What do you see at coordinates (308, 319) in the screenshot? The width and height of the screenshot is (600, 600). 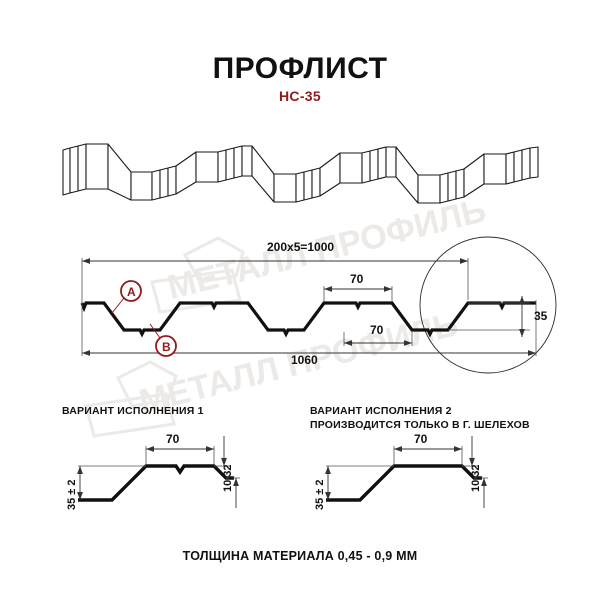 I see `profile-outline` at bounding box center [308, 319].